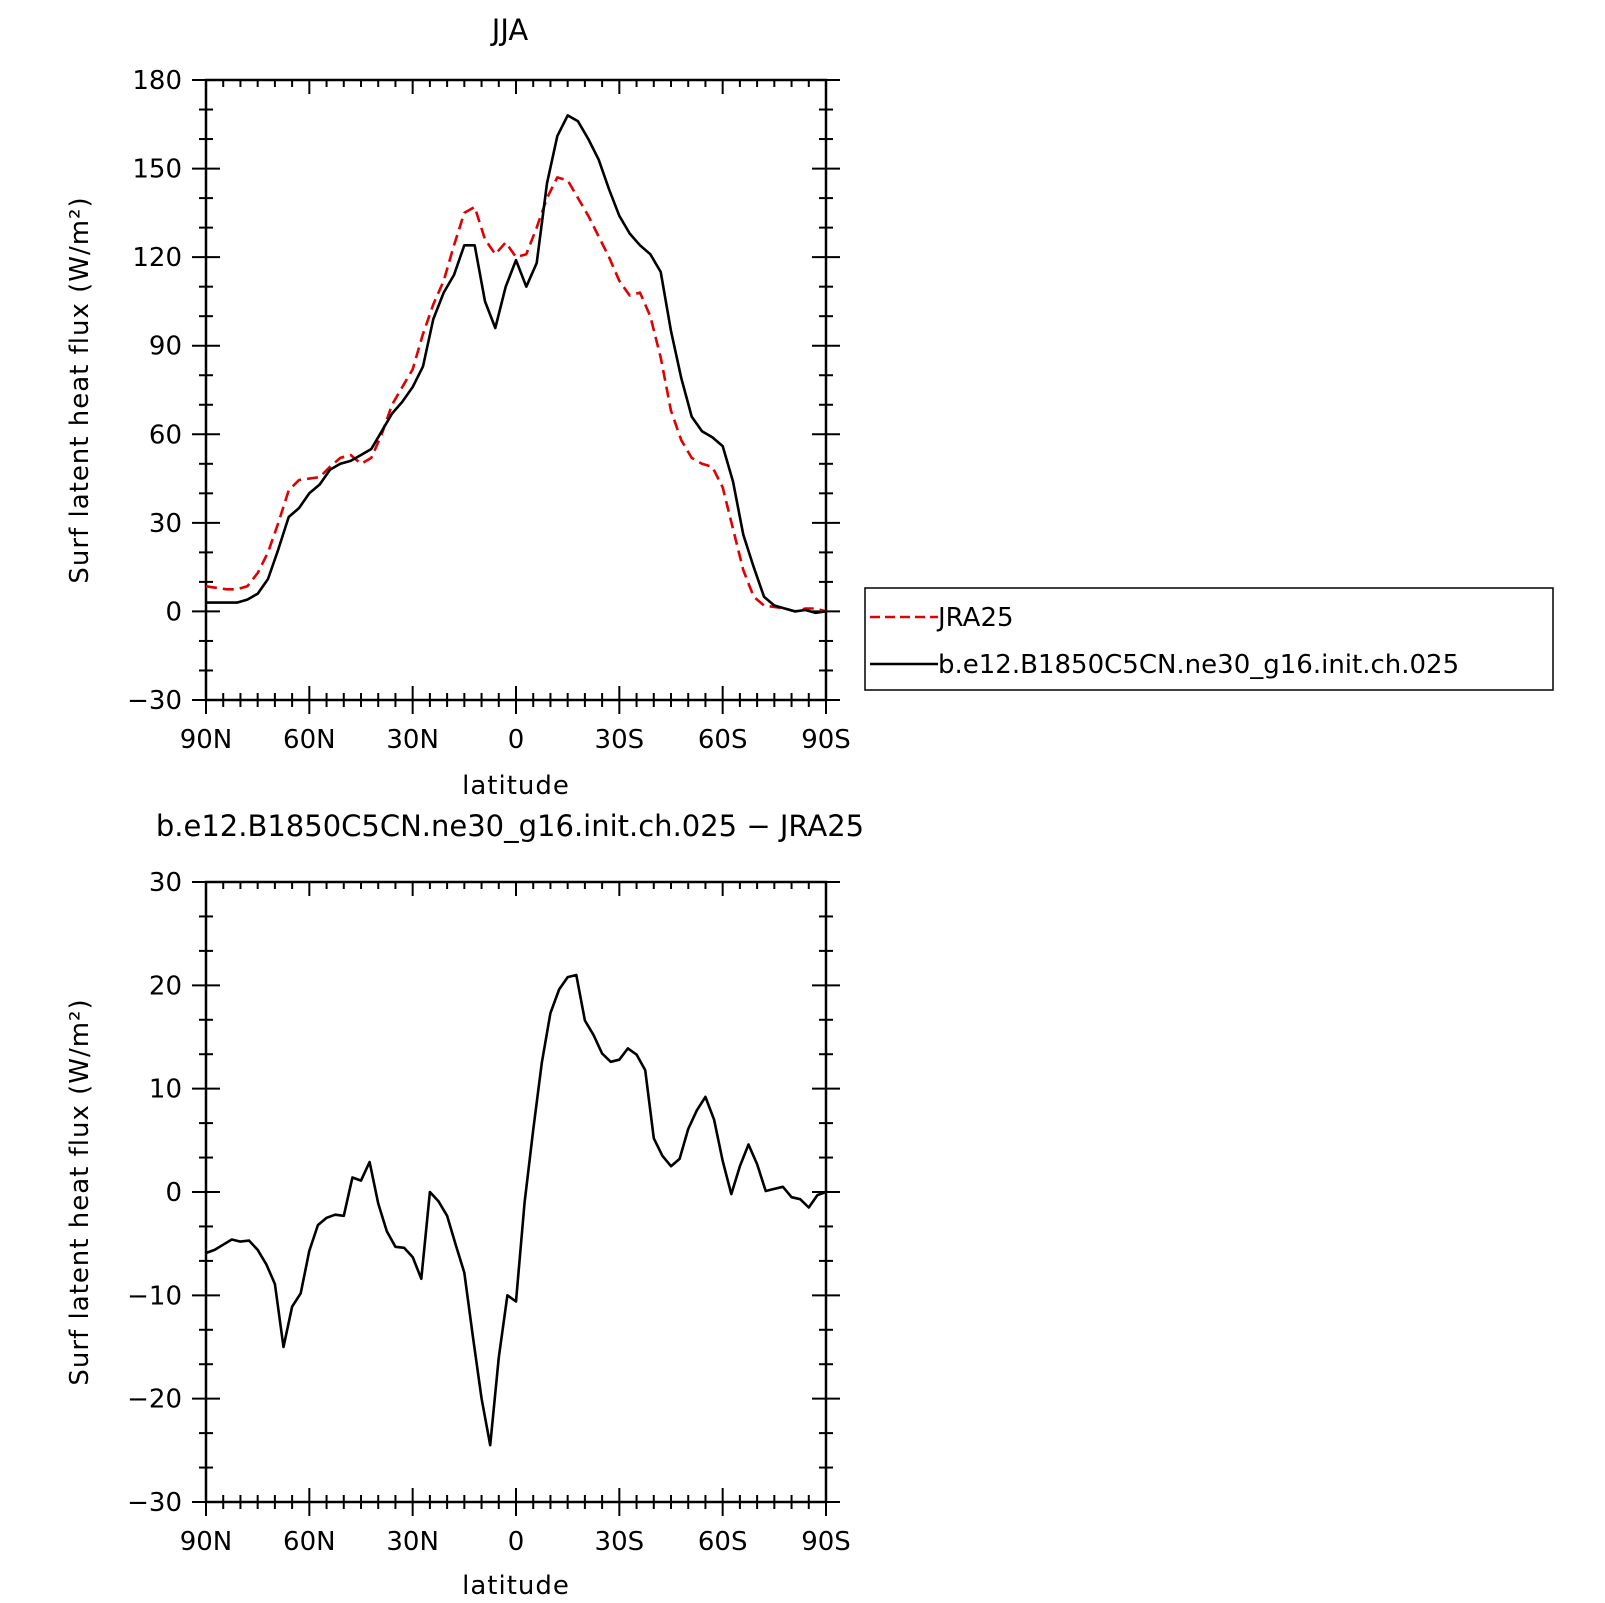 This screenshot has width=1605, height=1603. What do you see at coordinates (165, 986) in the screenshot?
I see `bottom-y-tick-label: 20` at bounding box center [165, 986].